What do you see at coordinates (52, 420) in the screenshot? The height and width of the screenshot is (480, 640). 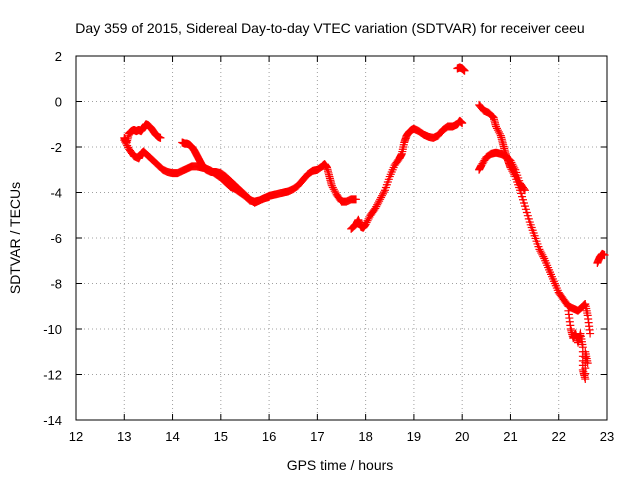 I see `y-tick-label: -14` at bounding box center [52, 420].